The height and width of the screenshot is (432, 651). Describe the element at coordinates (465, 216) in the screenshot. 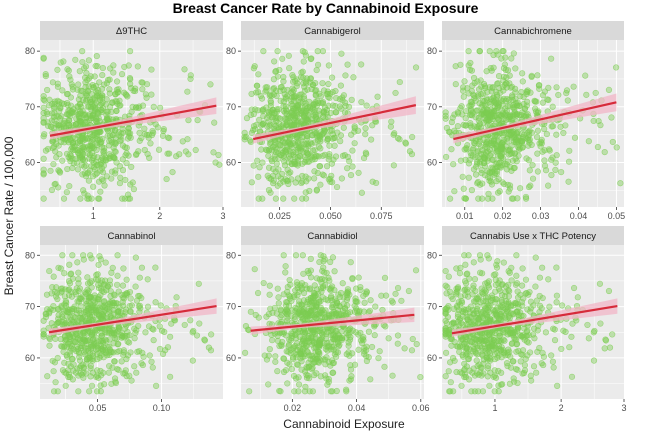

I see `x-tick-label: 0.01` at that location.